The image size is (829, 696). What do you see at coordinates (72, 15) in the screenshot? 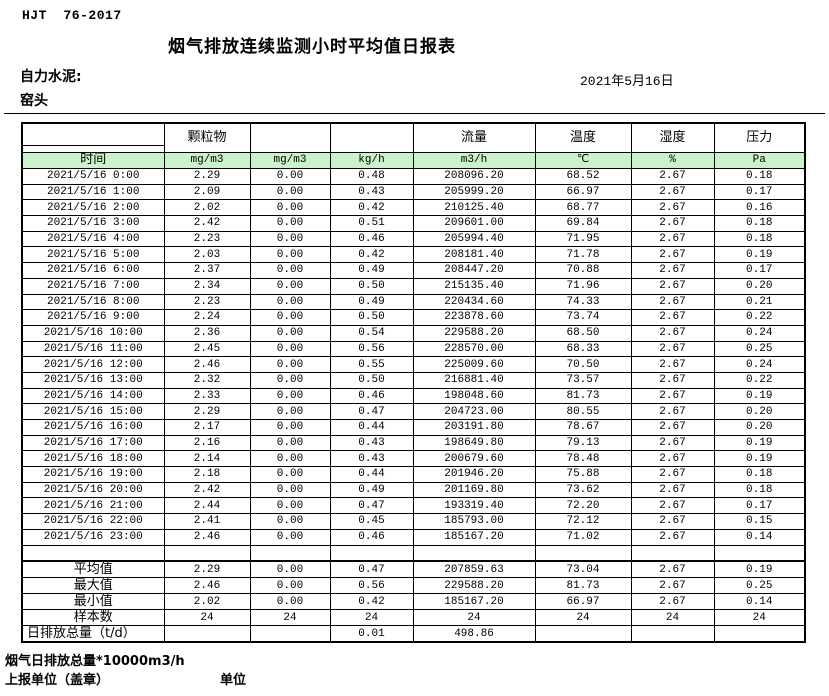
I see `standard-number: HJT 76-2017` at bounding box center [72, 15].